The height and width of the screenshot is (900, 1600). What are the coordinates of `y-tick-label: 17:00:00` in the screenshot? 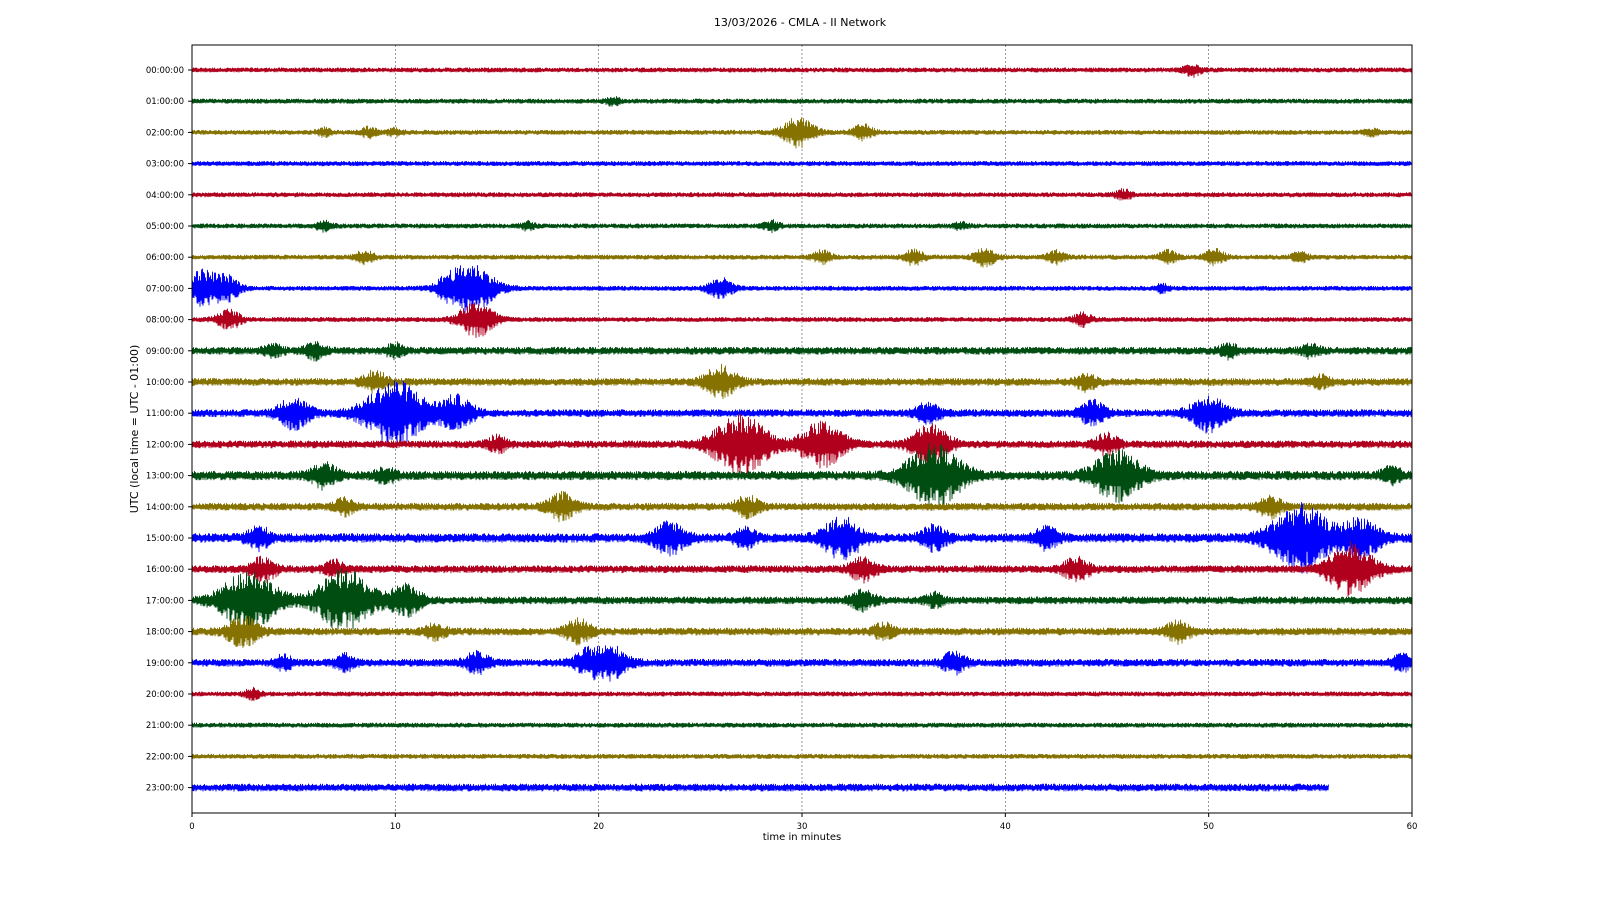 It's located at (165, 601).